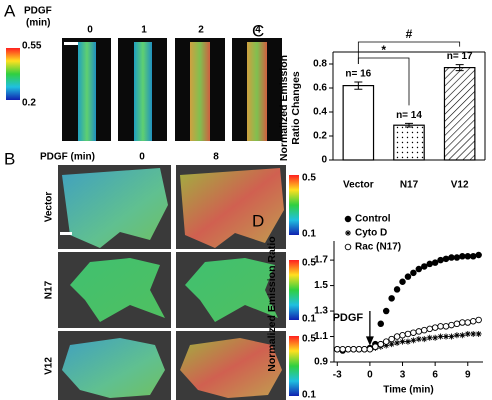 The width and height of the screenshot is (492, 400). What do you see at coordinates (29, 103) in the screenshot?
I see `colorbar-min: 0.2` at bounding box center [29, 103].